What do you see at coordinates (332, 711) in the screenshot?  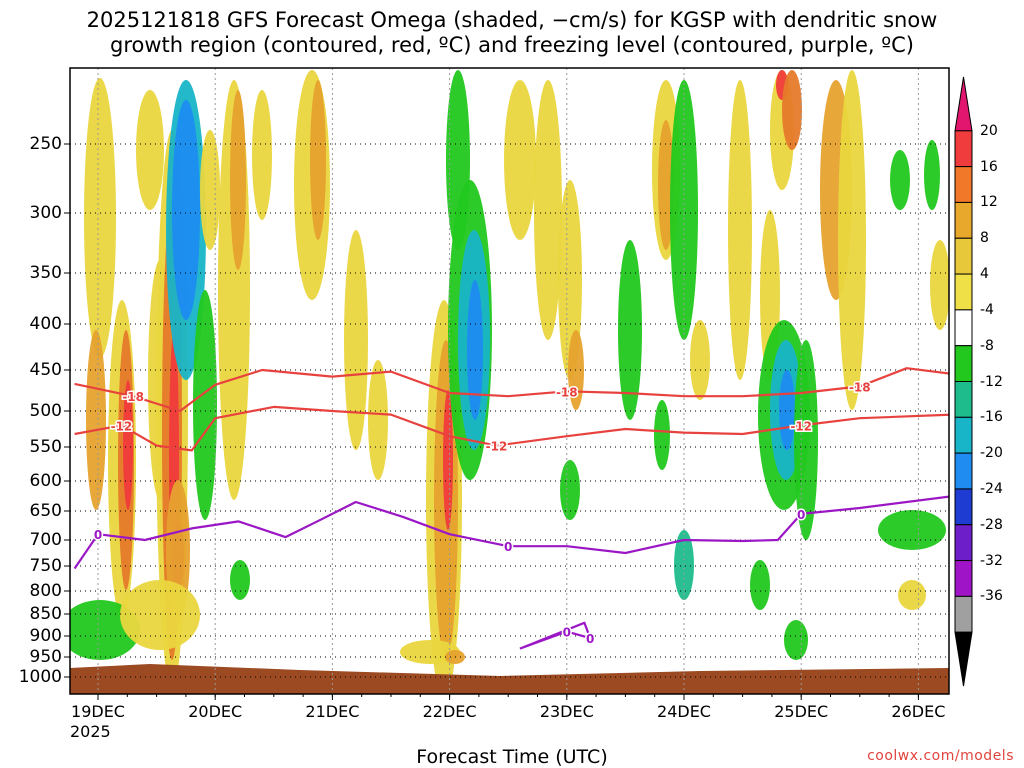 I see `x-tick-label: 21DEC` at bounding box center [332, 711].